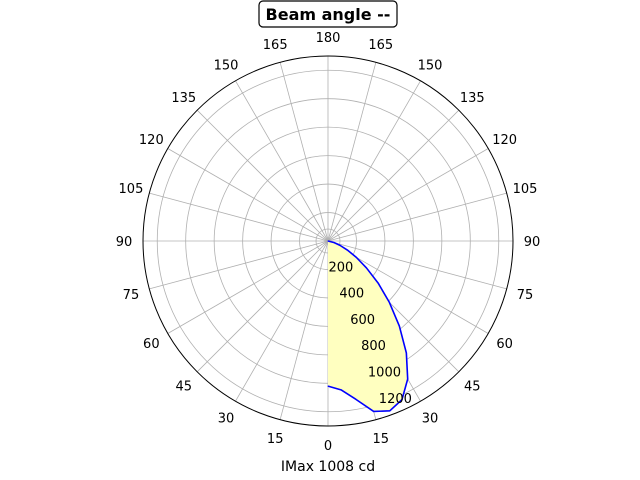  Describe the element at coordinates (351, 294) in the screenshot. I see `radial-tick-label: 400` at that location.